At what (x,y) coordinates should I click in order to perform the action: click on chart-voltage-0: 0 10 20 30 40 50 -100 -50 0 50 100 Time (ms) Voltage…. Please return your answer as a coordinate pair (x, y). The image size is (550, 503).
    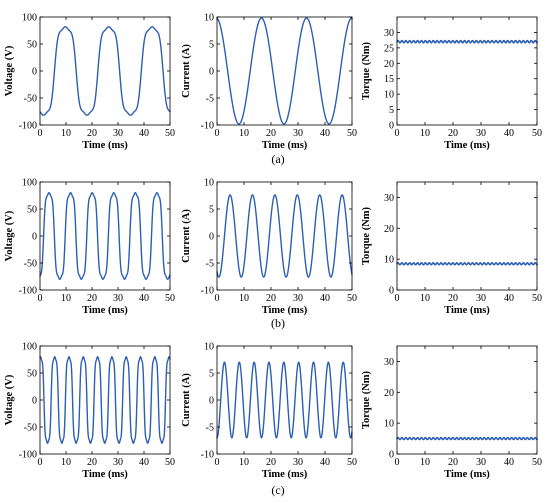
    Looking at the image, I should click on (89, 82).